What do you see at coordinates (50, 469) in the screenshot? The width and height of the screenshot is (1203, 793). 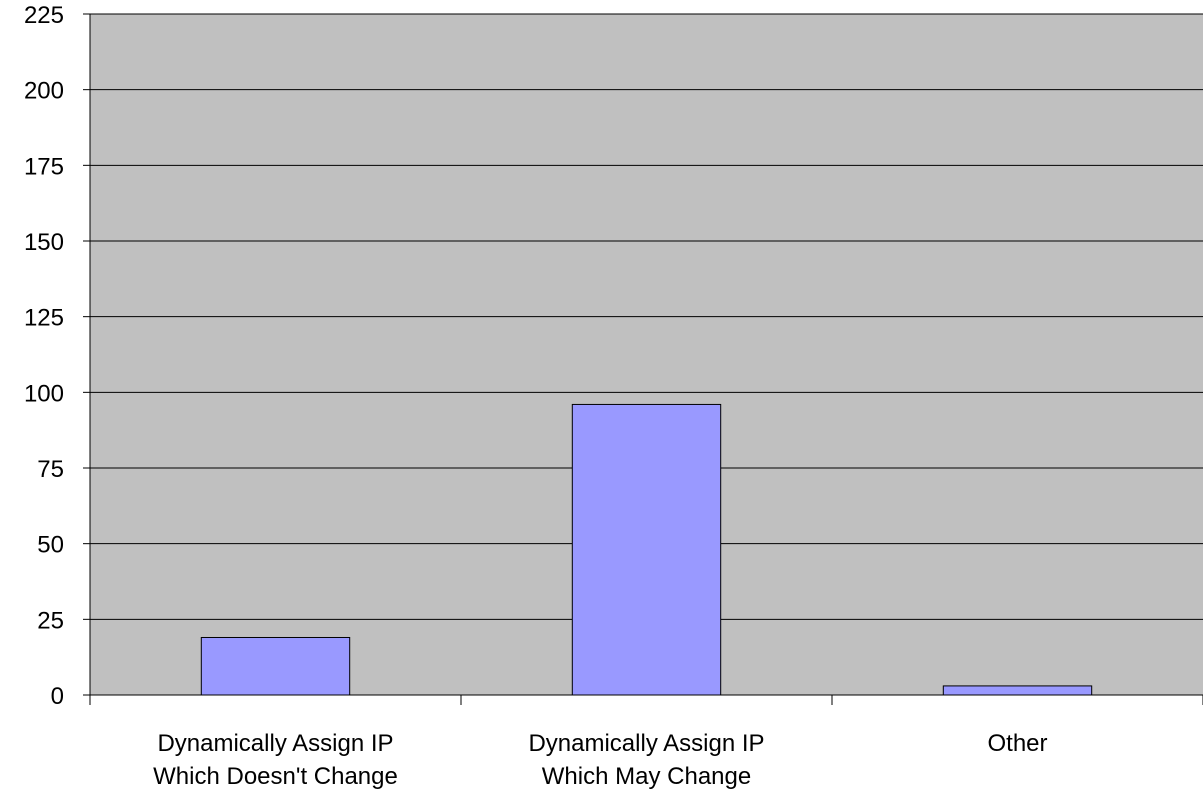 I see `y-tick-label: 75` at bounding box center [50, 469].